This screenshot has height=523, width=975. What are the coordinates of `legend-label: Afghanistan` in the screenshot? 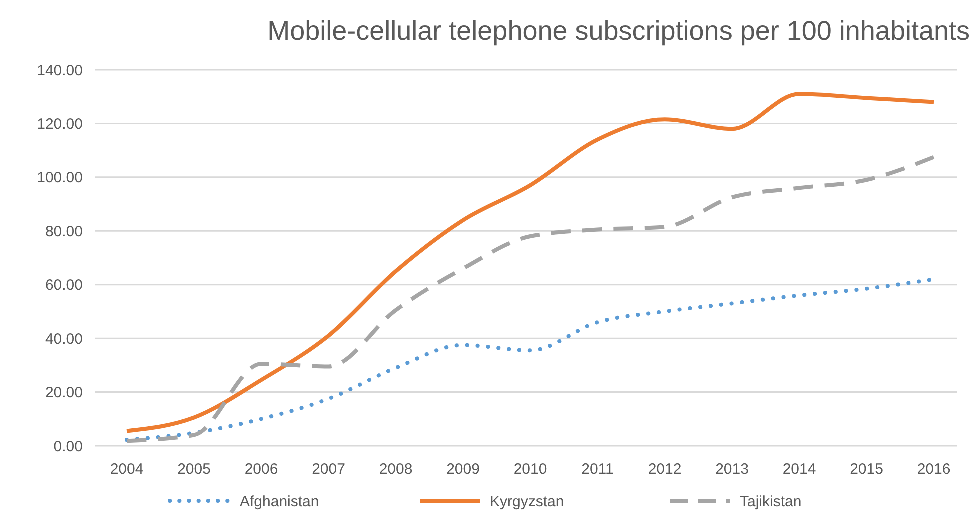 It's located at (280, 501).